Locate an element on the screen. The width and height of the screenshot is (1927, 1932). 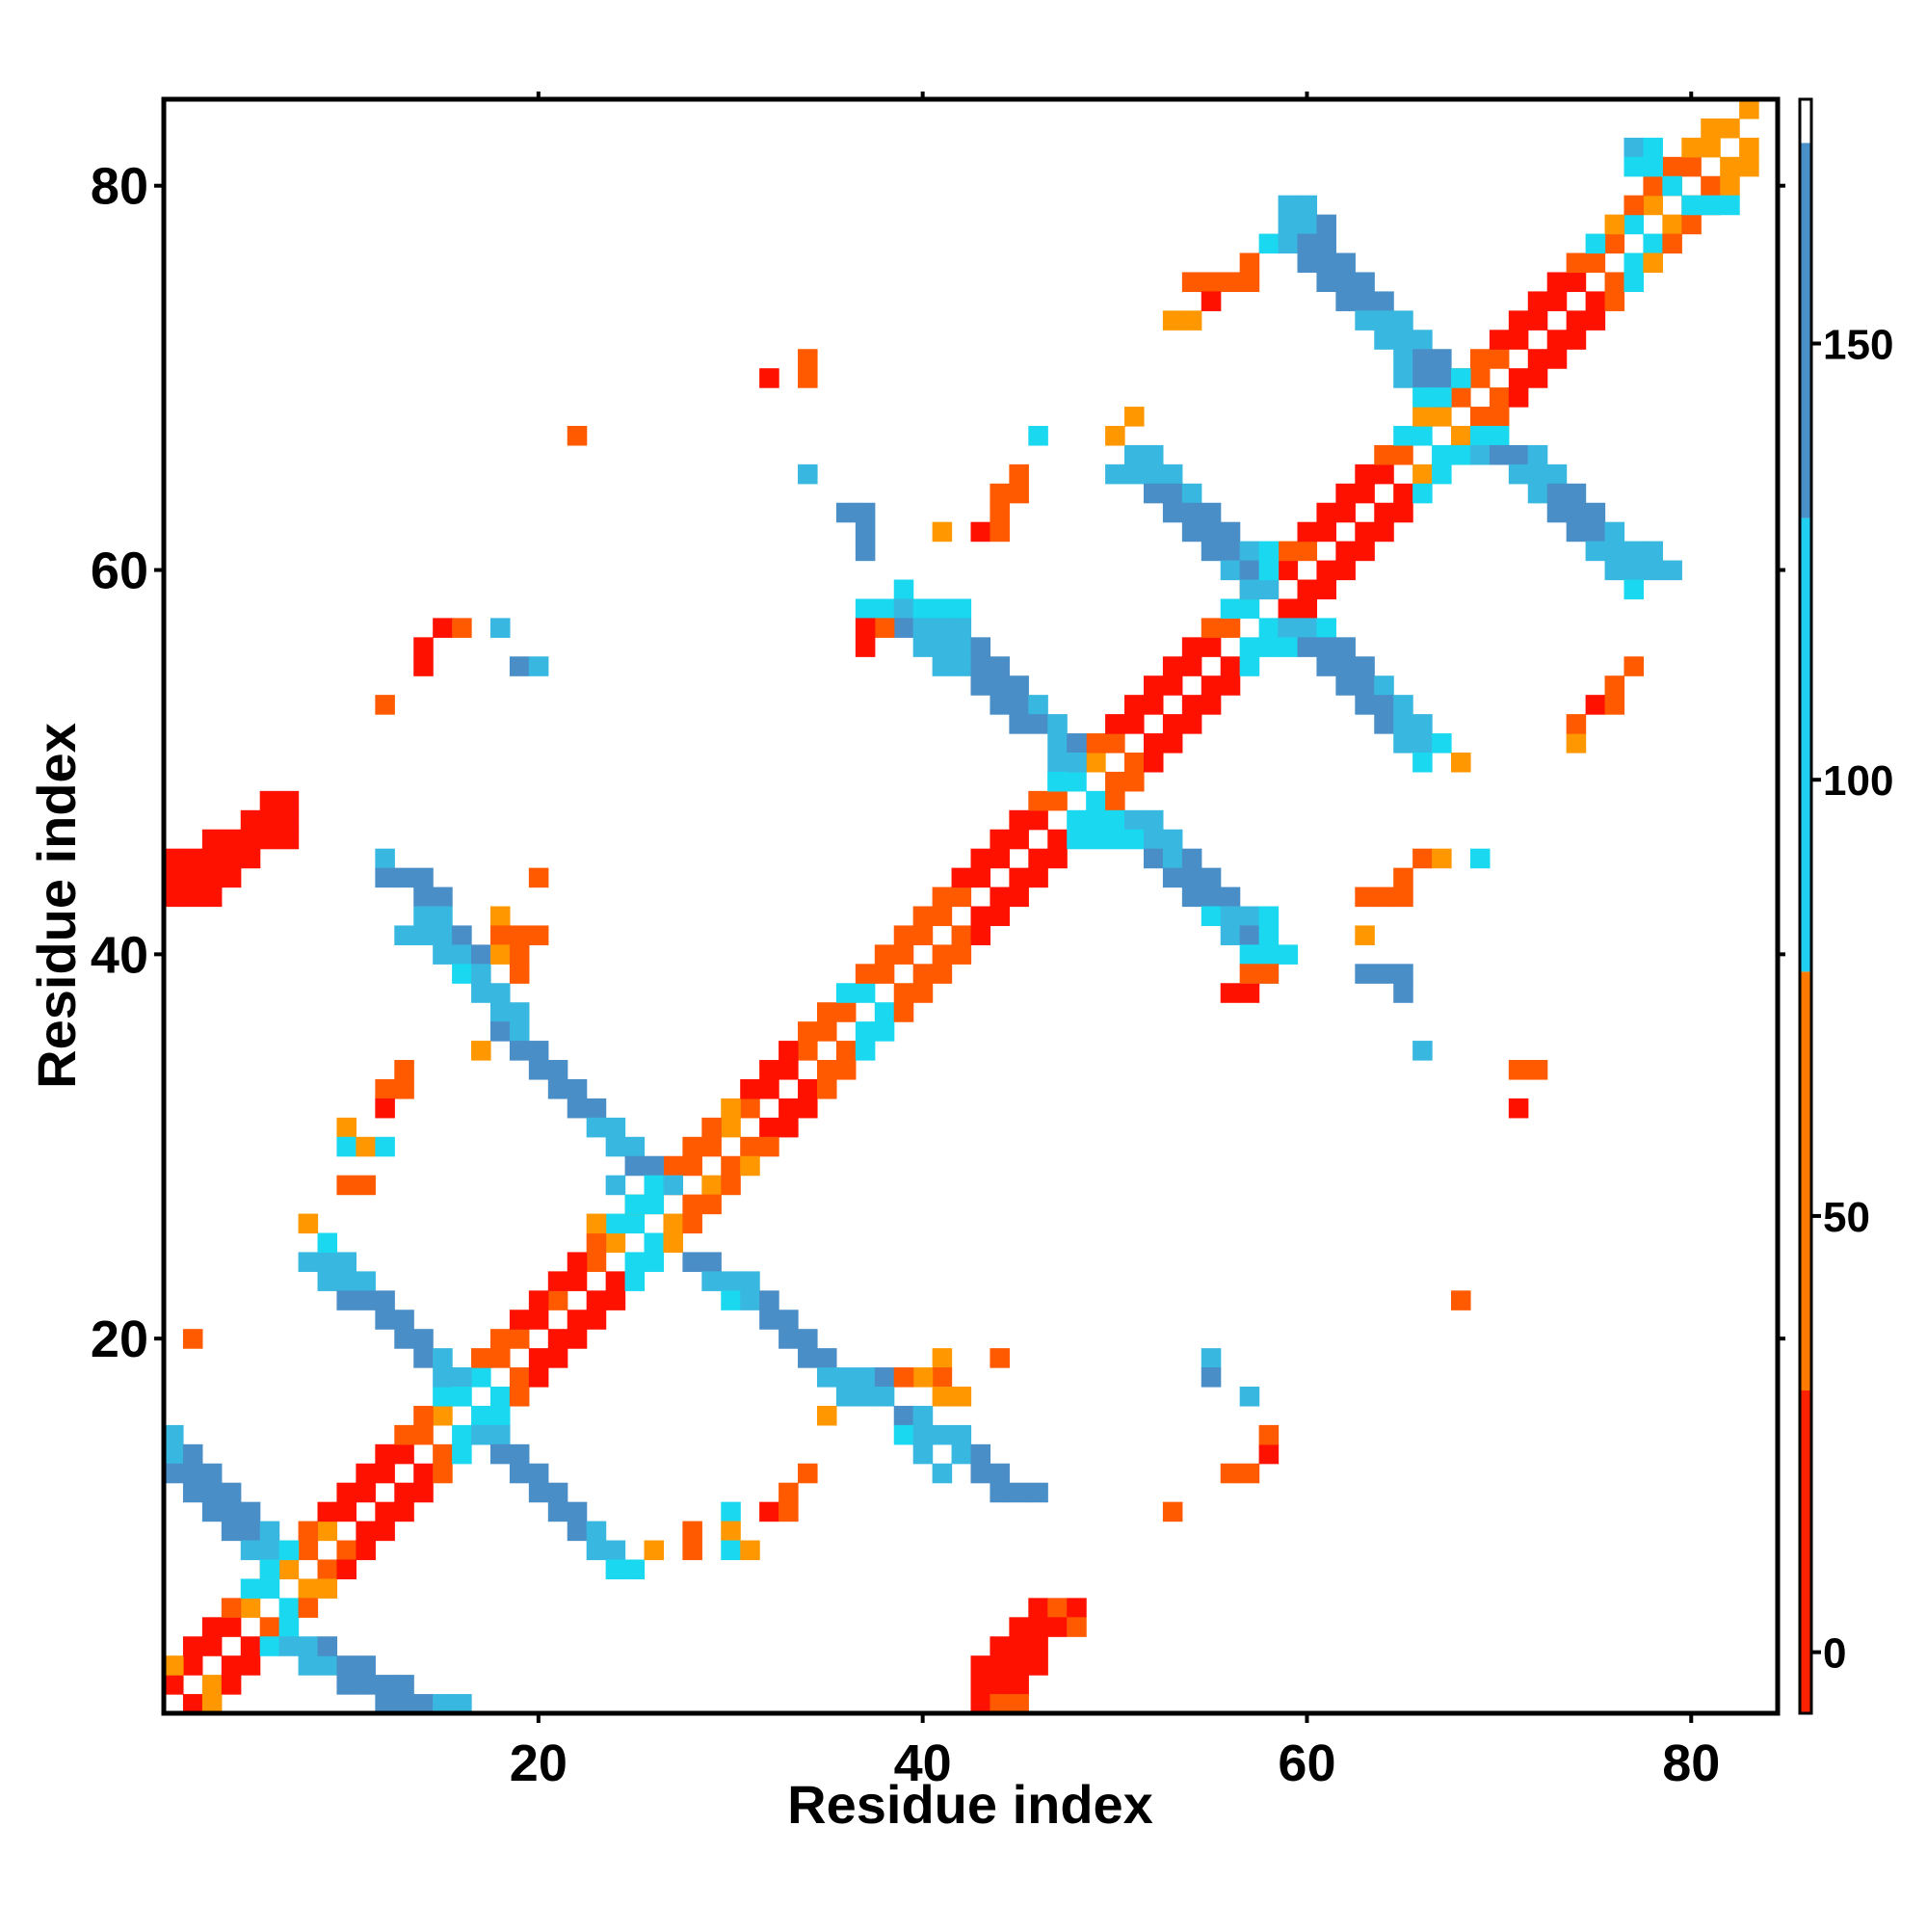
colorbar-frame is located at coordinates (1805, 906).